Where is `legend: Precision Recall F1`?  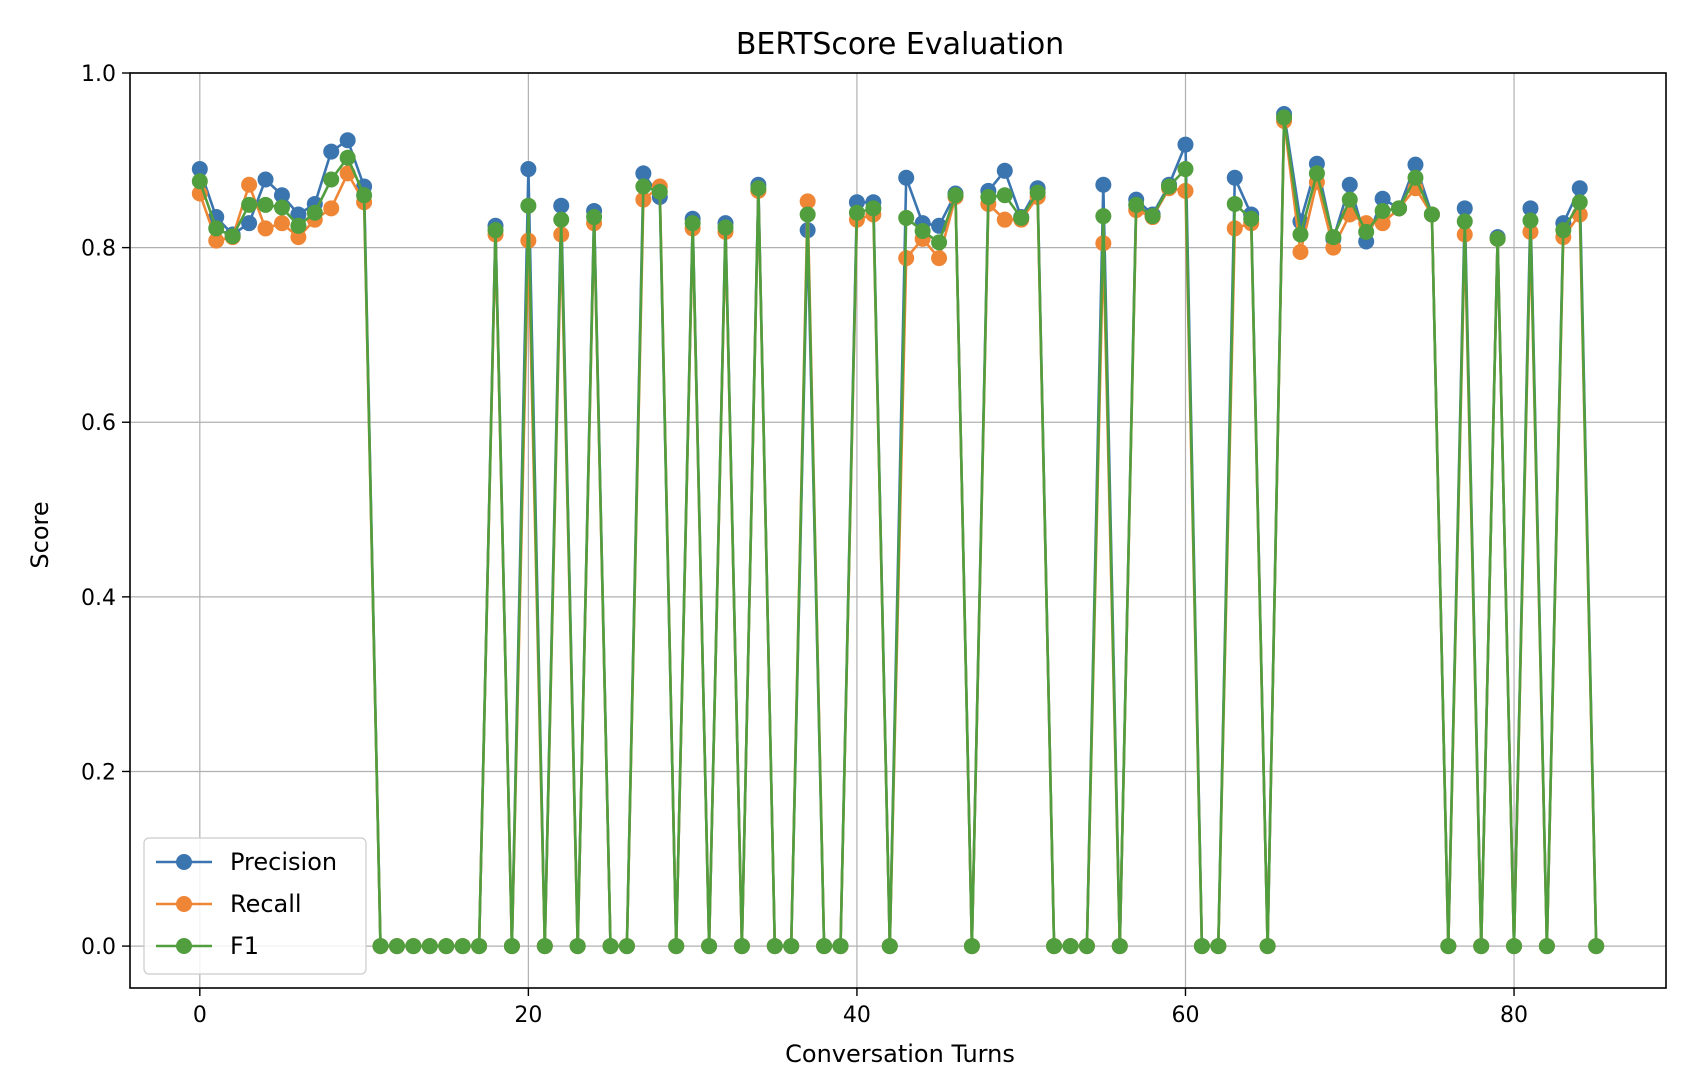
legend: Precision Recall F1 is located at coordinates (255, 906).